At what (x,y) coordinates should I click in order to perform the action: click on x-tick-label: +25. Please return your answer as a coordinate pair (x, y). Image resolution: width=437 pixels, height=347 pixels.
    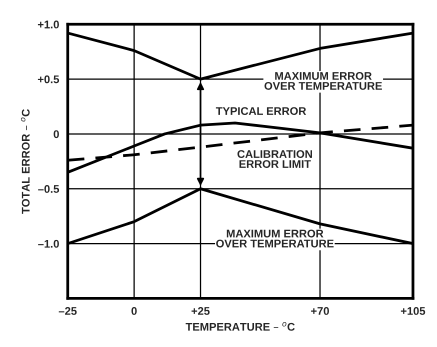
    Looking at the image, I should click on (201, 311).